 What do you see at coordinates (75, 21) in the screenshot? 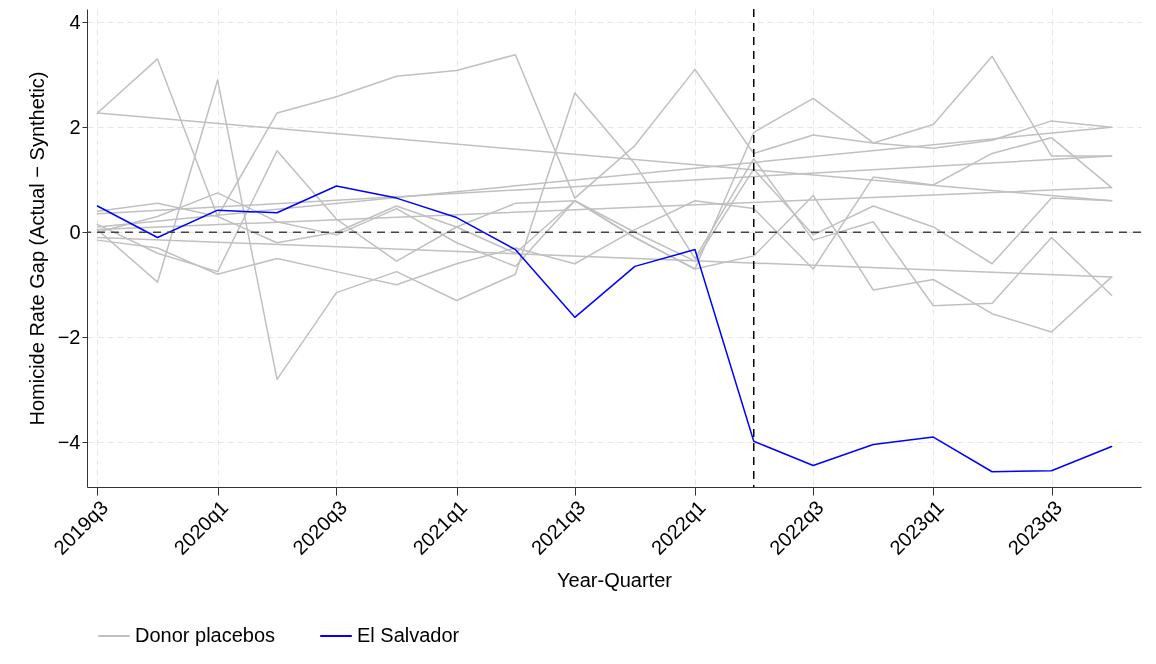
I see `y-tick-label: 4` at bounding box center [75, 21].